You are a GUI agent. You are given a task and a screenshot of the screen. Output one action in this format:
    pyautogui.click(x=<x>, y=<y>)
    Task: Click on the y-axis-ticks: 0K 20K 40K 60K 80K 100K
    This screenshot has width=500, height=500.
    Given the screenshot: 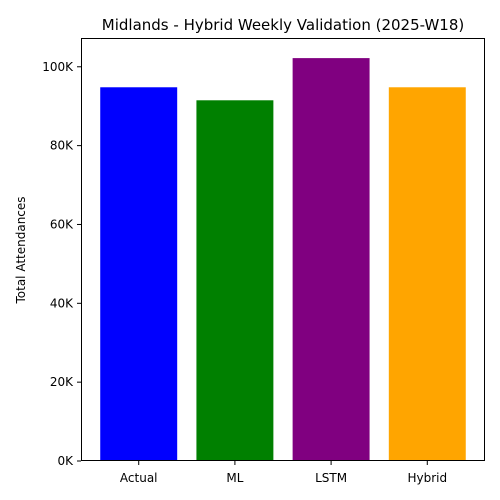 What is the action you would take?
    pyautogui.click(x=61, y=264)
    